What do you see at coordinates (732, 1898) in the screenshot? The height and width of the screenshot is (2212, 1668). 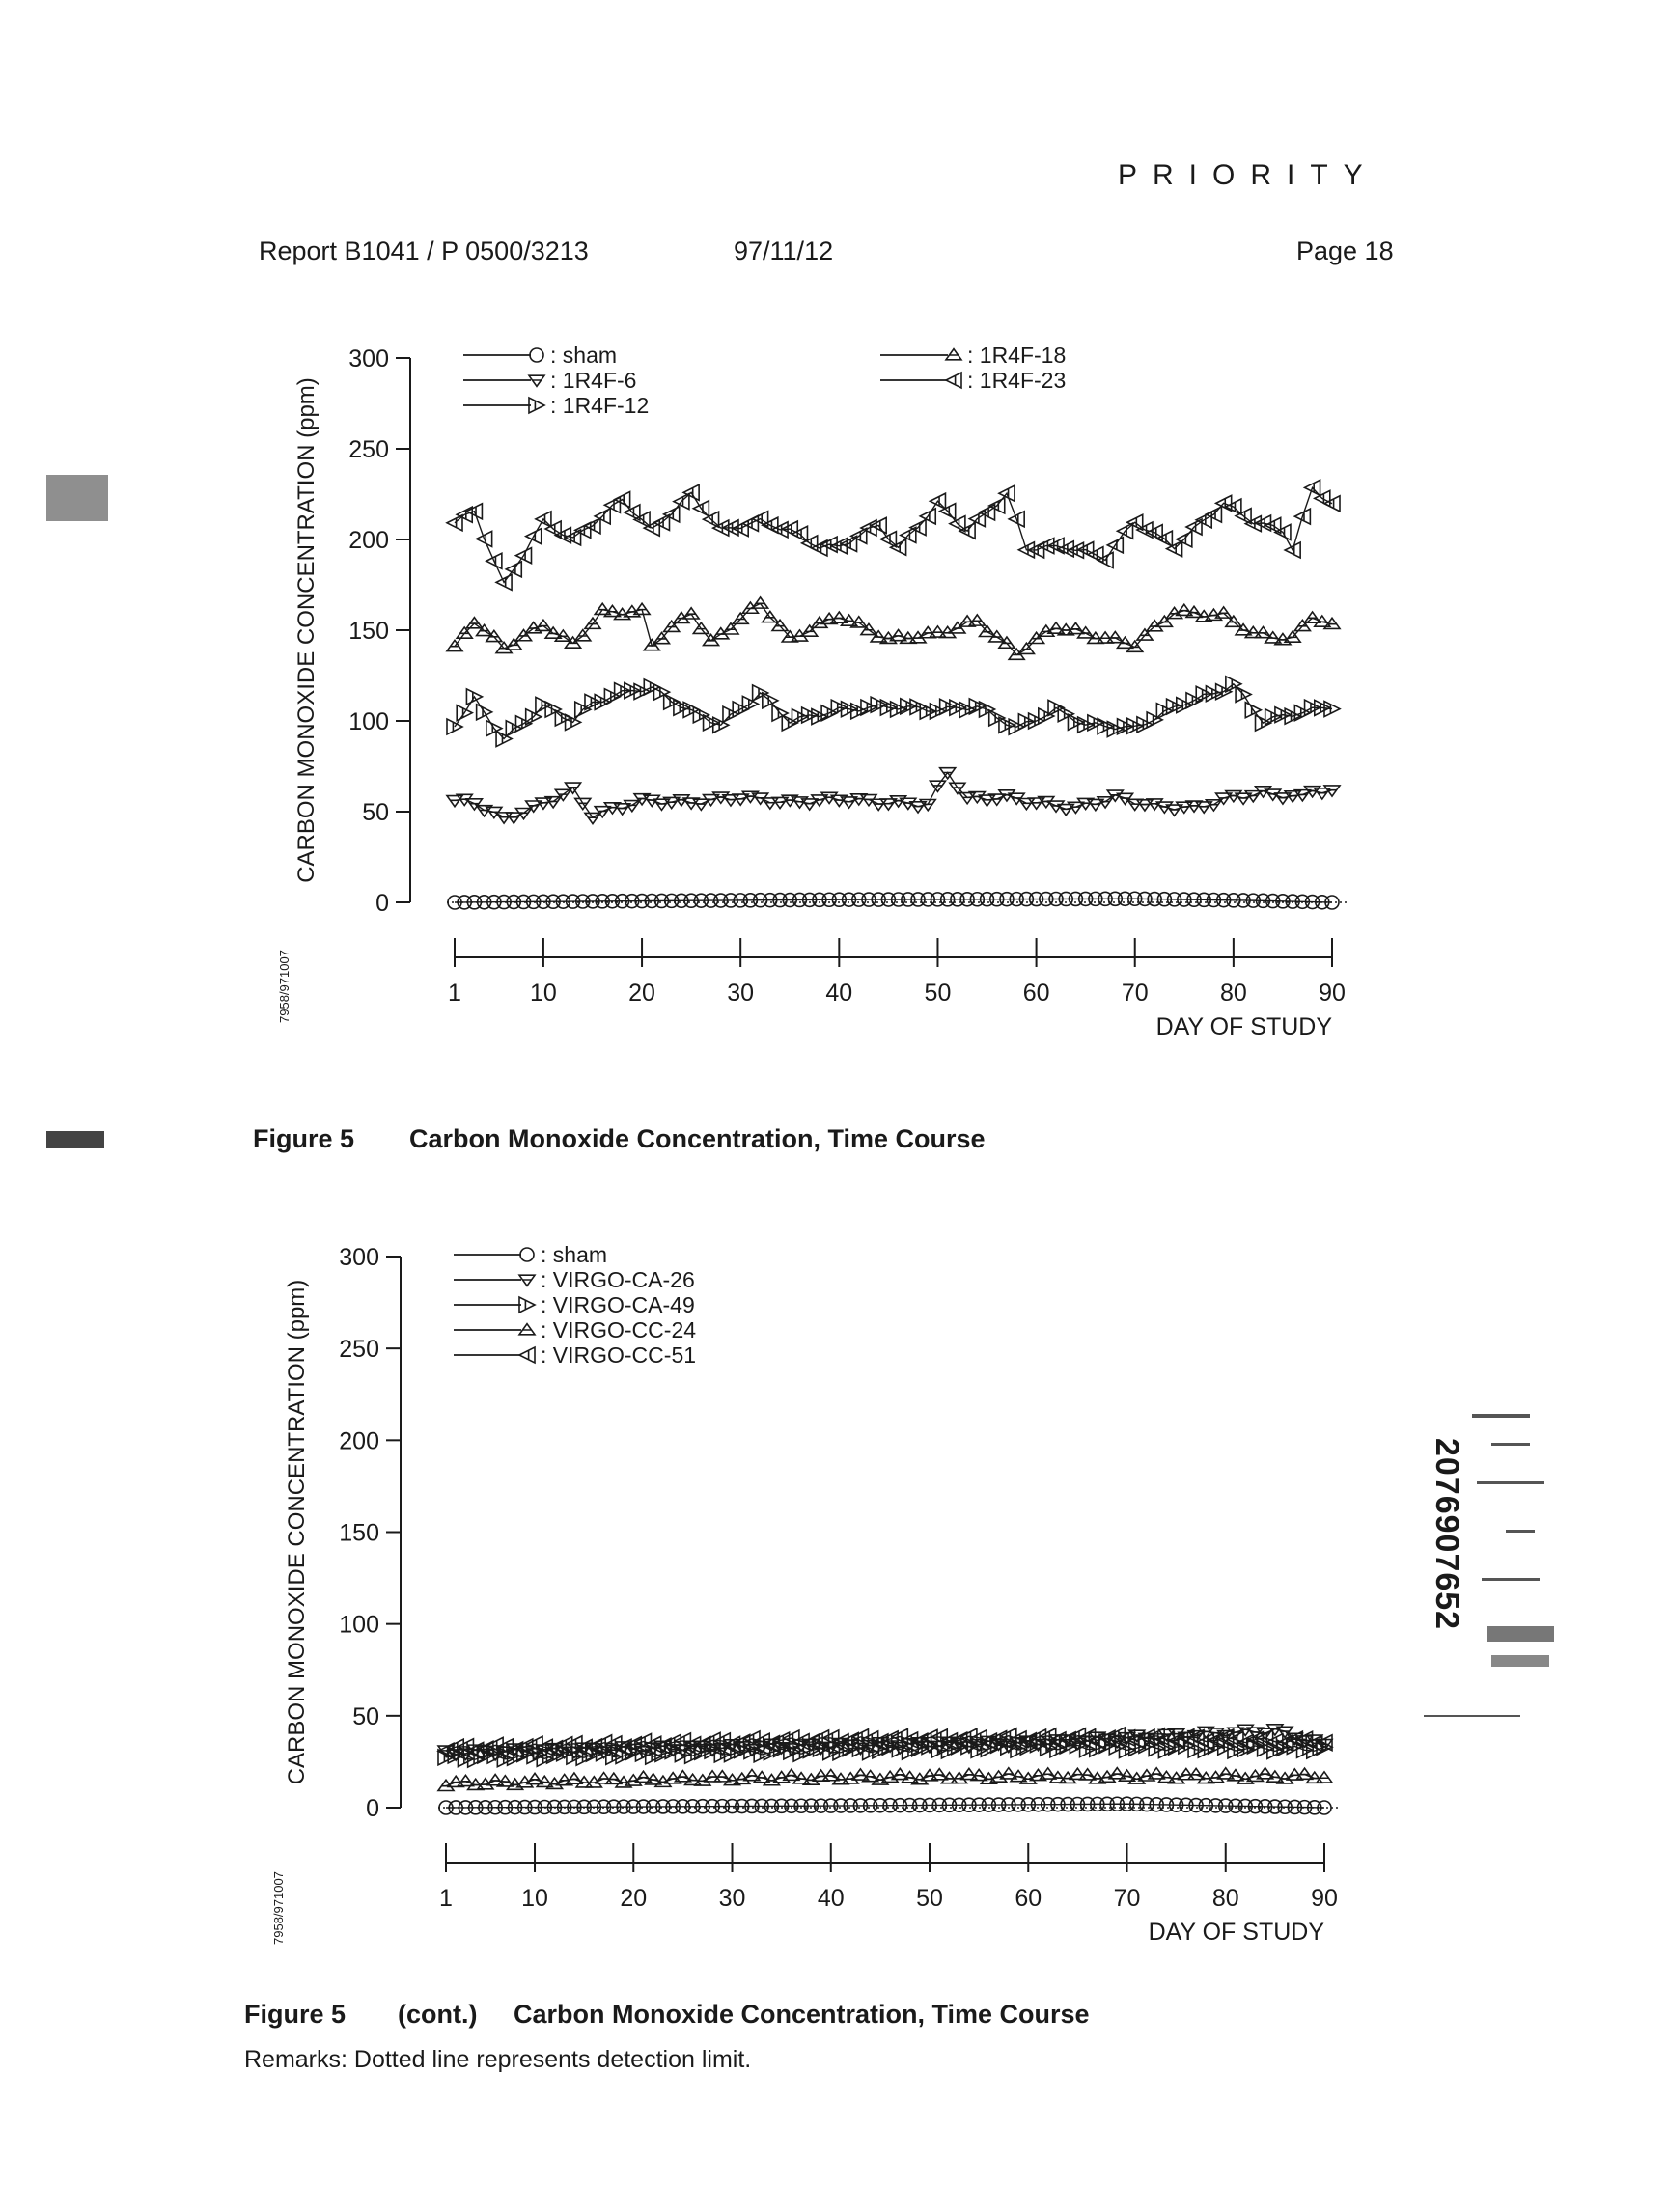 I see `x-tick-label: 30` at bounding box center [732, 1898].